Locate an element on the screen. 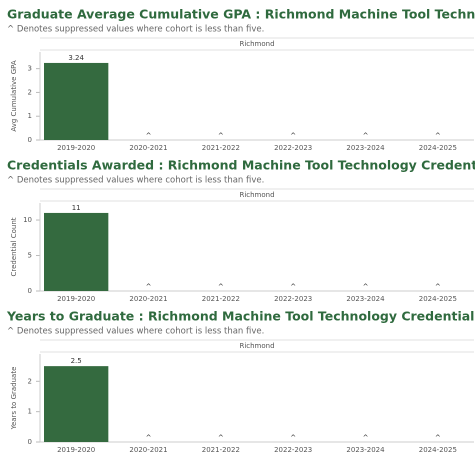 The image size is (475, 459). y-axis-label: Avg Cumulative GPA is located at coordinates (14, 96).